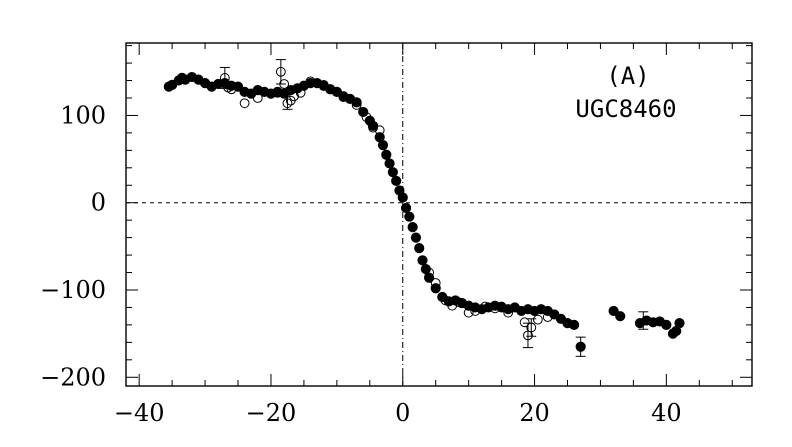  Describe the element at coordinates (534, 413) in the screenshot. I see `x-tick-label: 20` at that location.